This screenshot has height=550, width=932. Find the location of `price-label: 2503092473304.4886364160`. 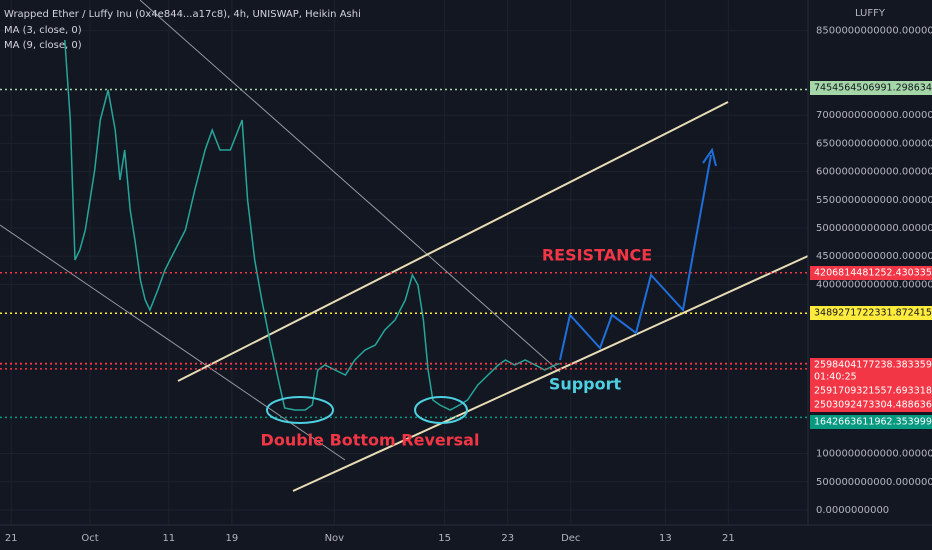

price-label: 2503092473304.4886364160 is located at coordinates (873, 405).